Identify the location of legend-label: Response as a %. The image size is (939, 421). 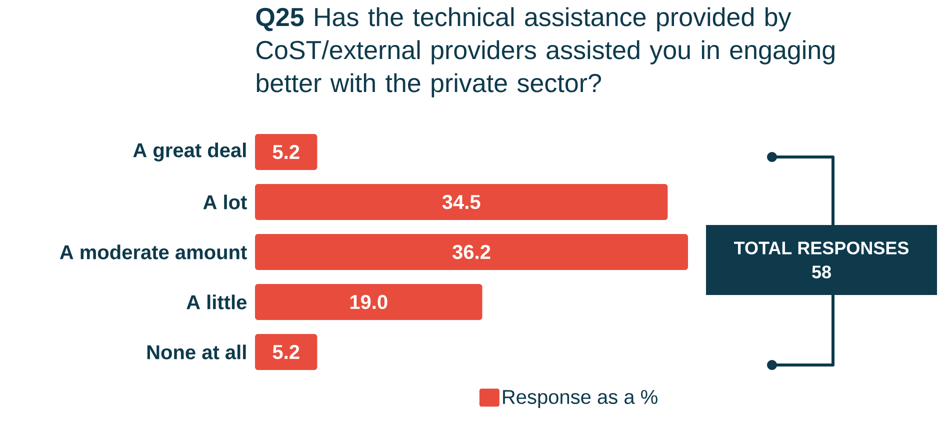
(580, 399).